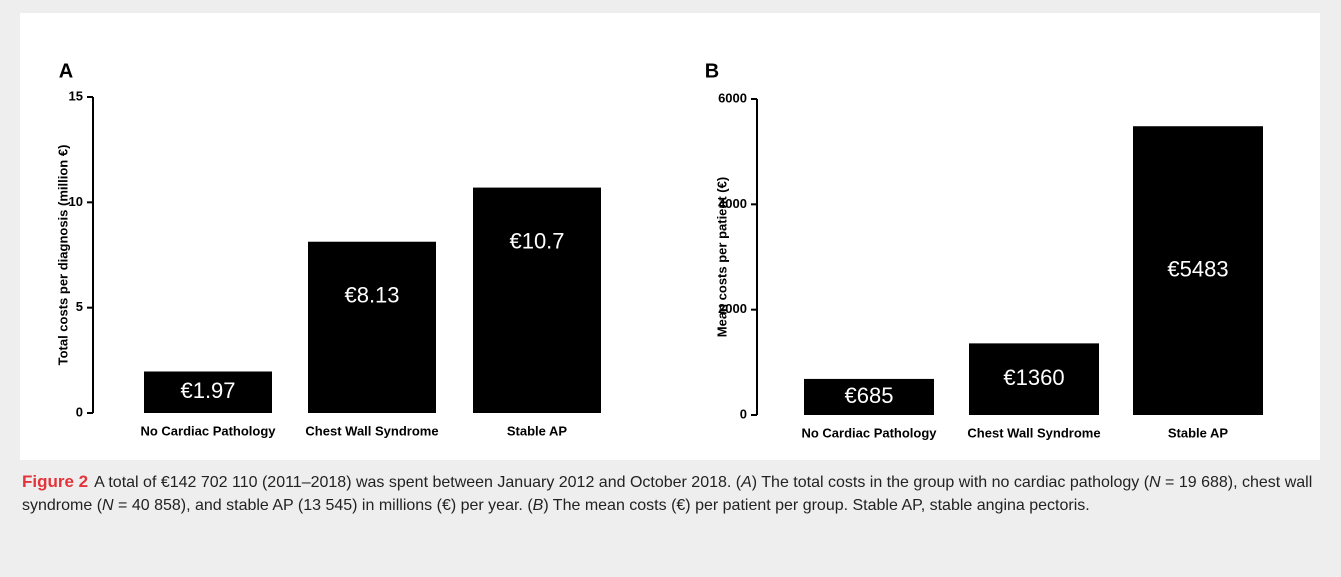  What do you see at coordinates (712, 71) in the screenshot?
I see `panel-label: B` at bounding box center [712, 71].